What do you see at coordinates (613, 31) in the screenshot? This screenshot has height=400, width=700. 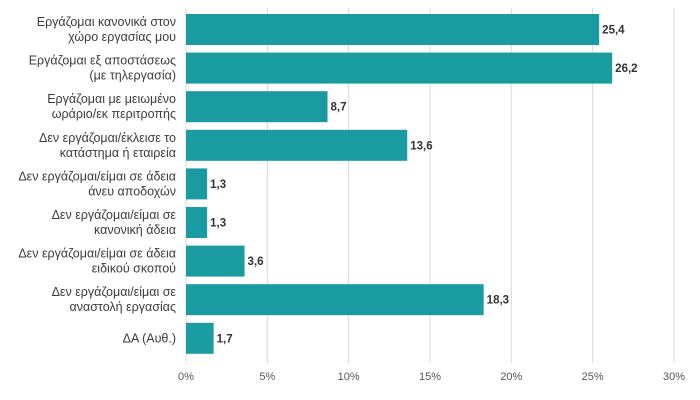 I see `data-label: 25,4` at bounding box center [613, 31].